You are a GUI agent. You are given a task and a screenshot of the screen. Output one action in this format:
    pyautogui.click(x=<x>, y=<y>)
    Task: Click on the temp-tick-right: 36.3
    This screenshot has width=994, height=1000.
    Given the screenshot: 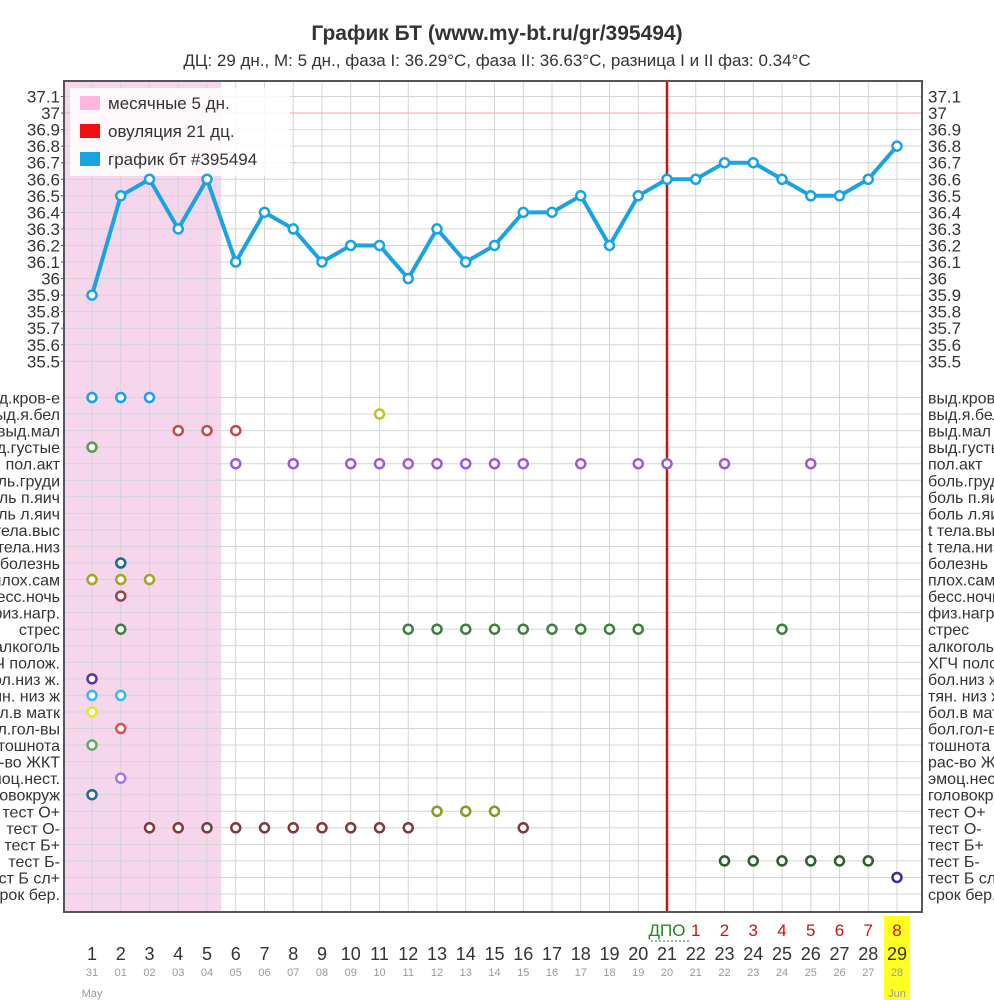 What is the action you would take?
    pyautogui.click(x=944, y=229)
    